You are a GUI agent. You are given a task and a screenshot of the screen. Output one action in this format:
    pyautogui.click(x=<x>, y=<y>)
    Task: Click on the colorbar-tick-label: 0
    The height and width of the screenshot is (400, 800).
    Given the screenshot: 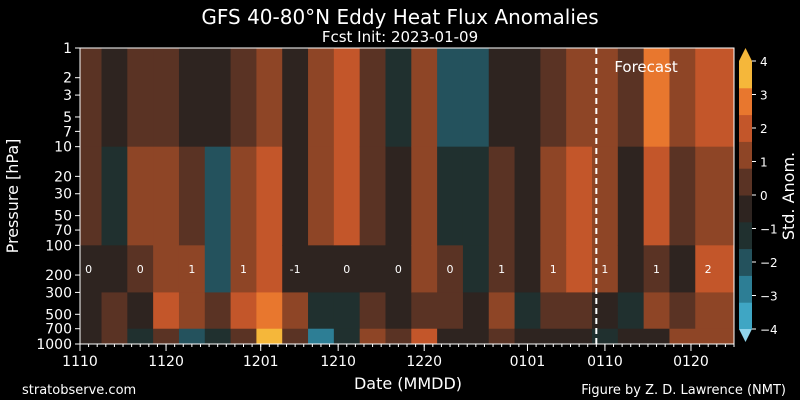 What is the action you would take?
    pyautogui.click(x=764, y=196)
    